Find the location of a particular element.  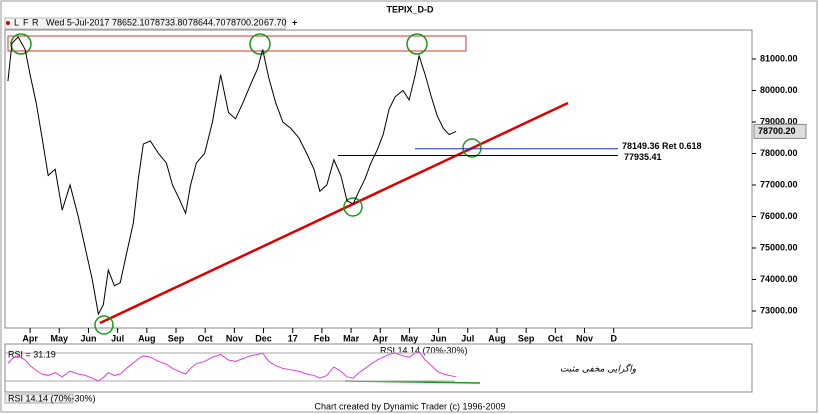

tab is located at coordinates (39, 398).